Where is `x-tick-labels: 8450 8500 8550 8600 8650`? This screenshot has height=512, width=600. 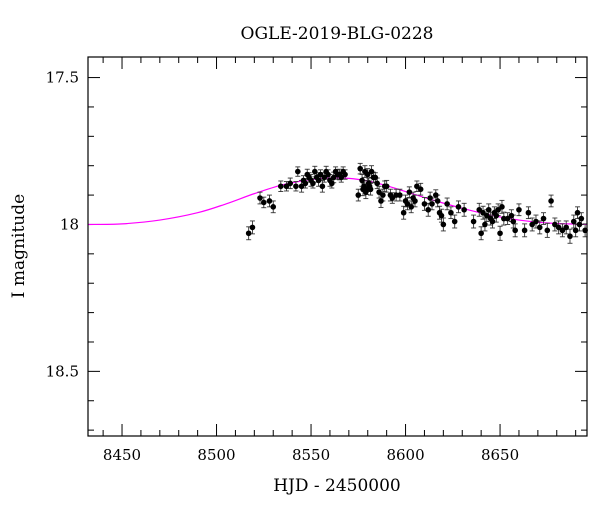
x-tick-labels: 8450 8500 8550 8600 8650 is located at coordinates (311, 455).